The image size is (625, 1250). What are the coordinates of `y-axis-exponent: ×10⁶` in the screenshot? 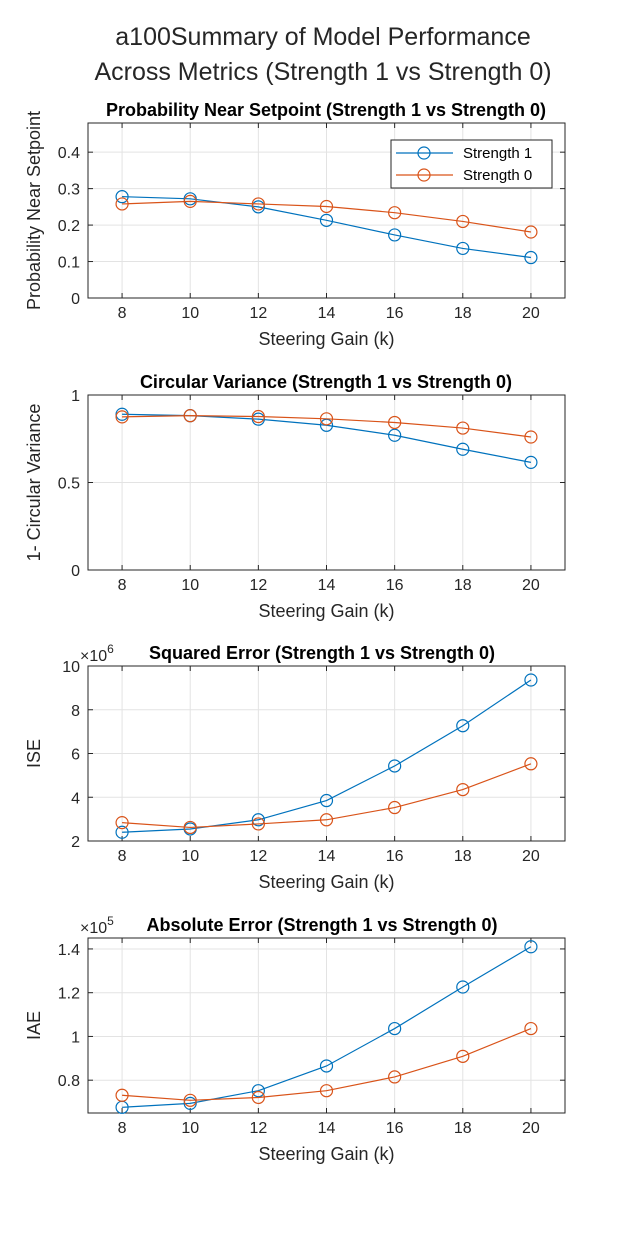 It's located at (97, 653).